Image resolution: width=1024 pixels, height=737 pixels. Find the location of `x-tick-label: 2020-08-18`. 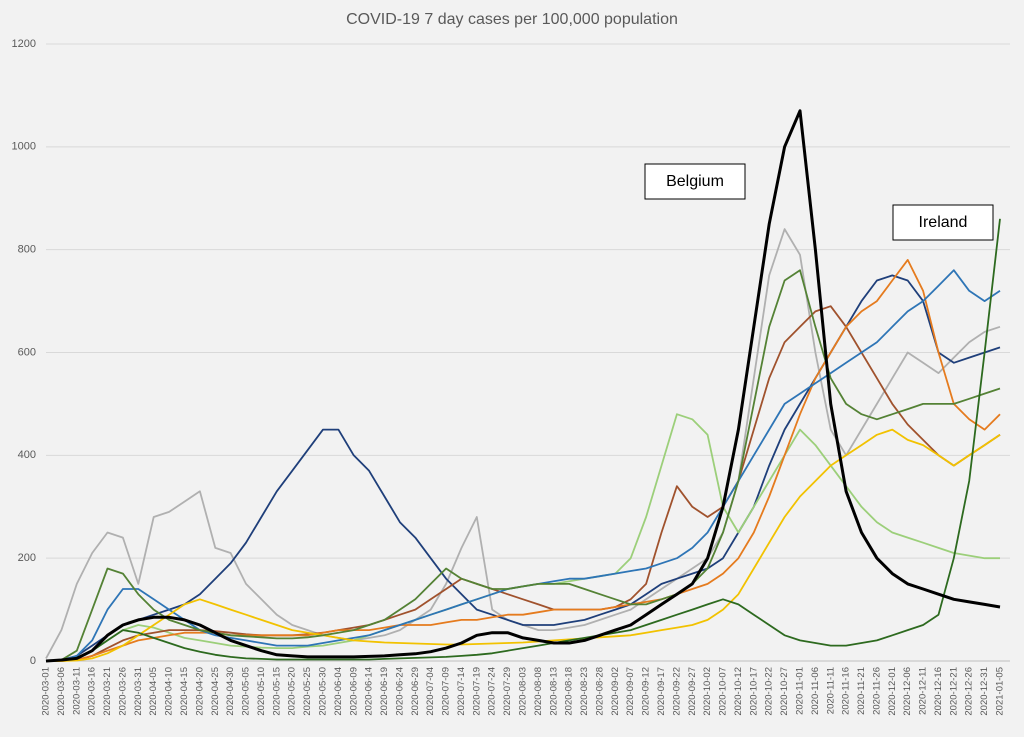

x-tick-label: 2020-08-18 is located at coordinates (569, 691).